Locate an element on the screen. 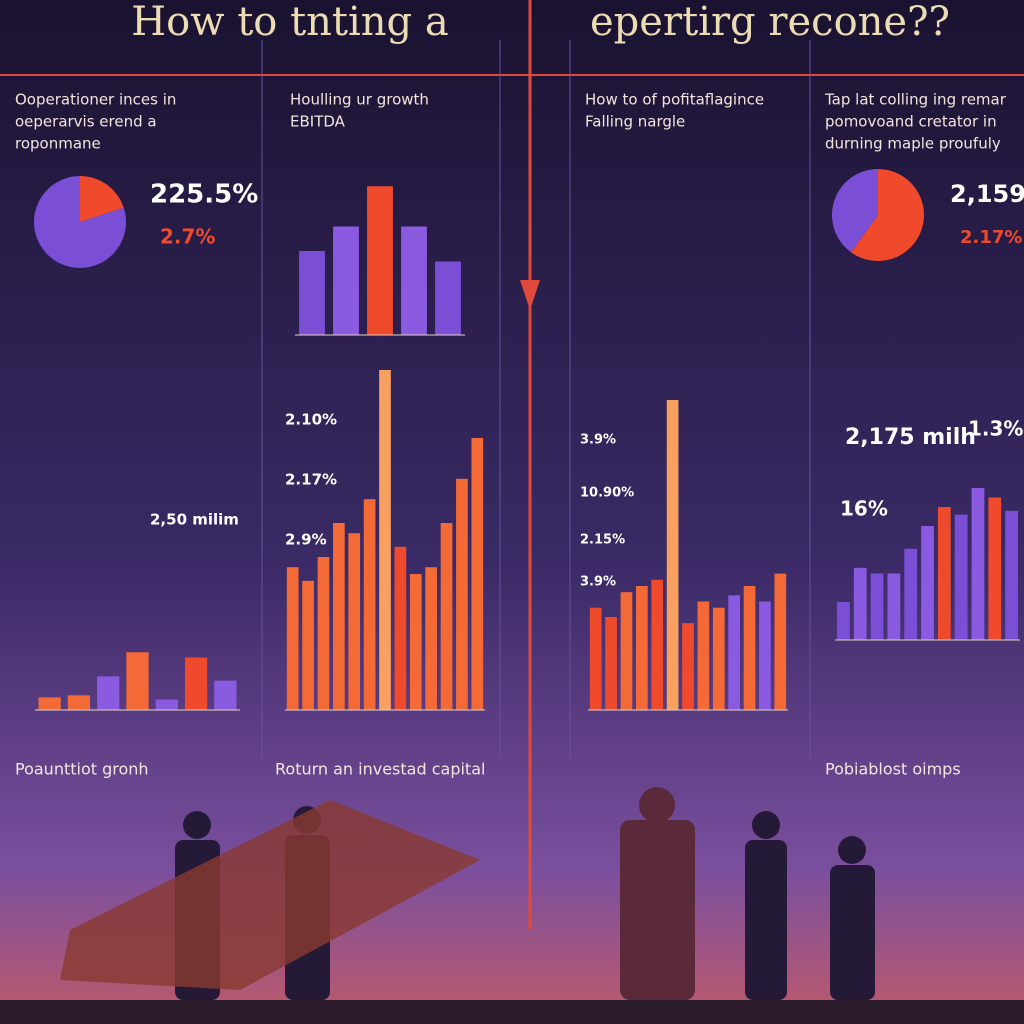  stat: 1.3% is located at coordinates (995, 429).